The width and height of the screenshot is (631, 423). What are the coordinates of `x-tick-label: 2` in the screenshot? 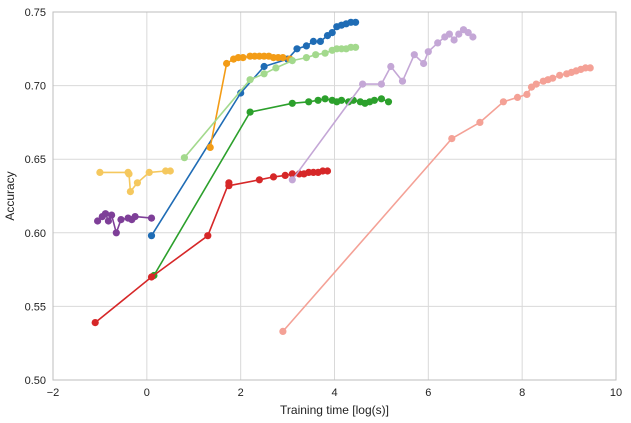 It's located at (241, 393).